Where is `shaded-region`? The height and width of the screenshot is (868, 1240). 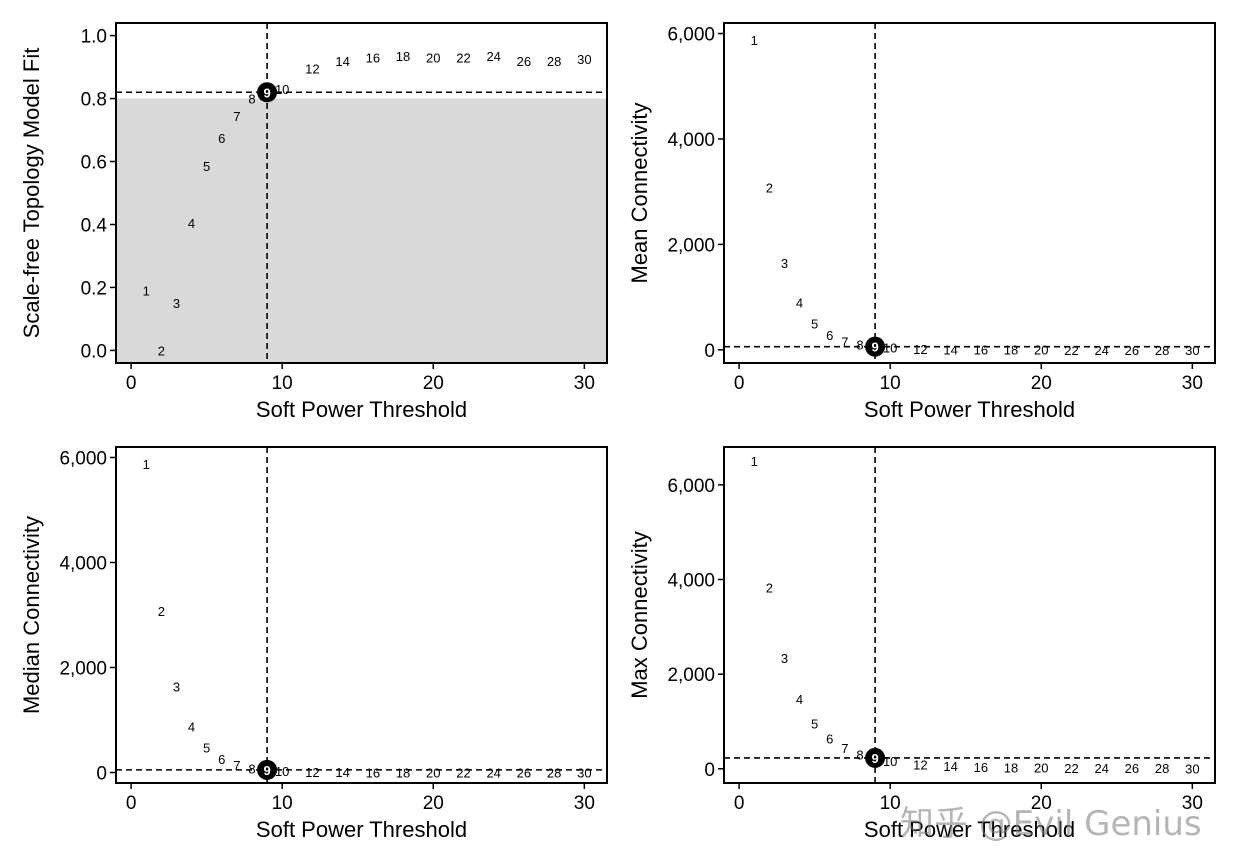 shaded-region is located at coordinates (361, 231).